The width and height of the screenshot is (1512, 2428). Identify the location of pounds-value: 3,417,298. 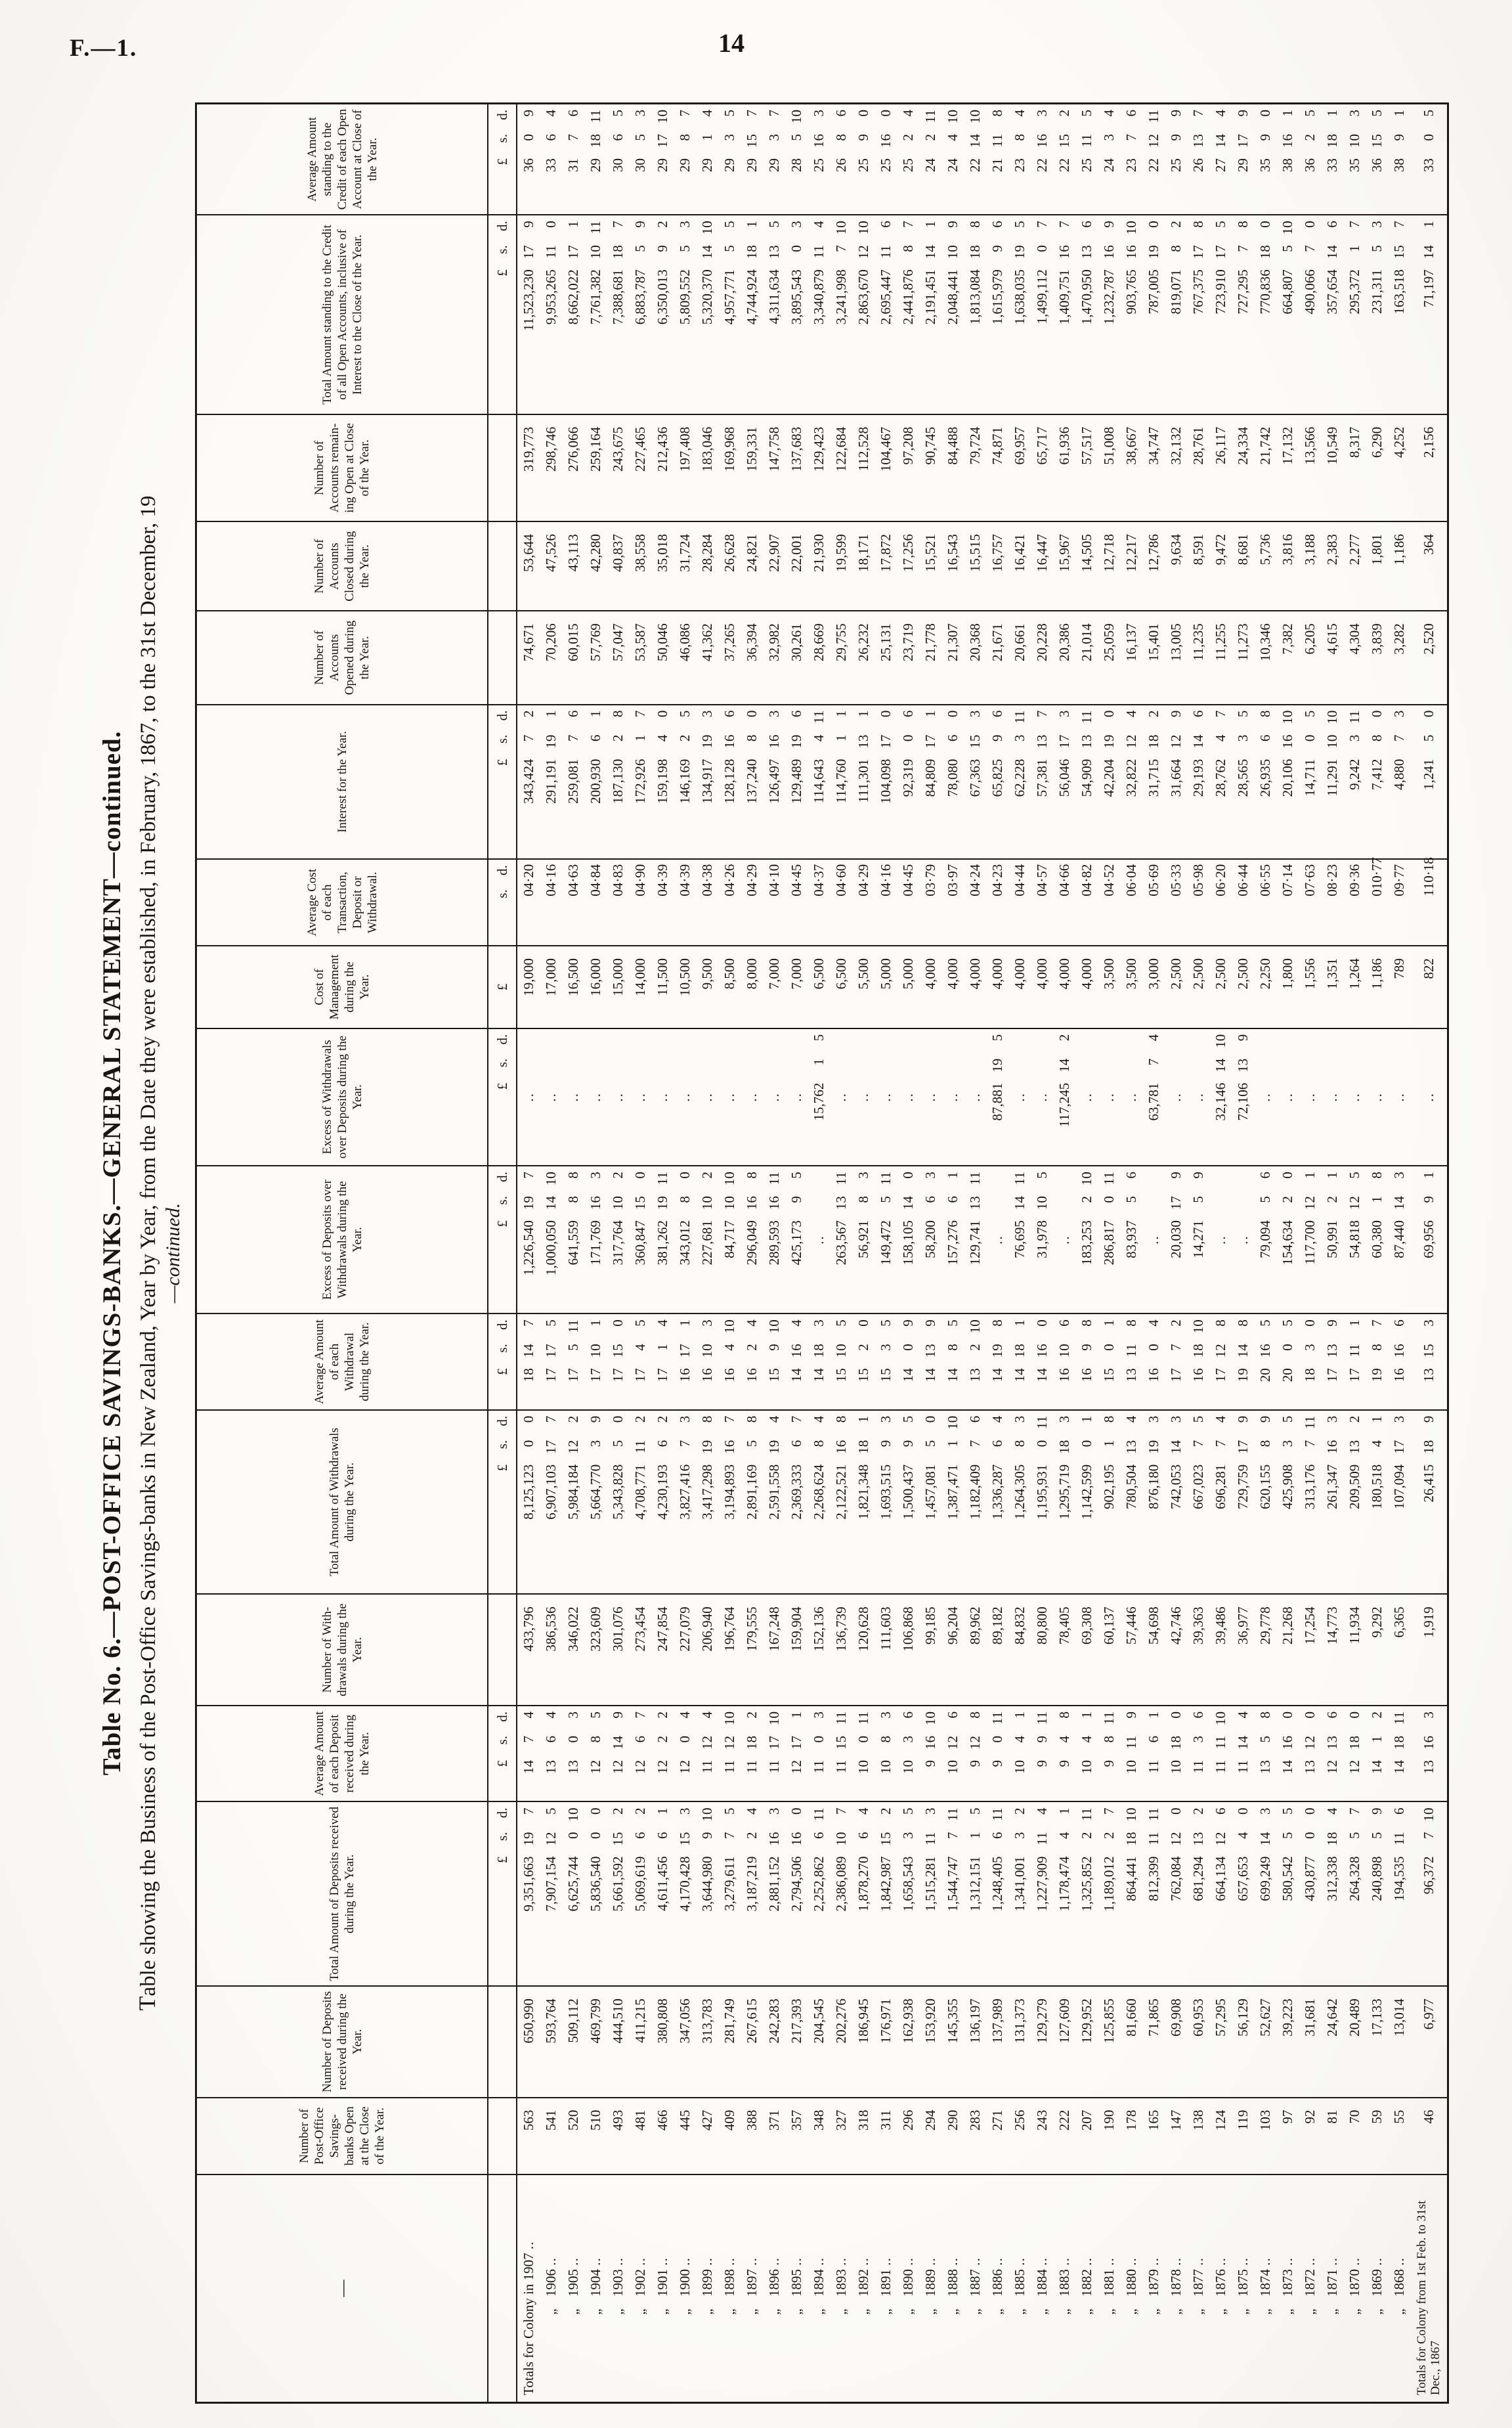
(707, 1492).